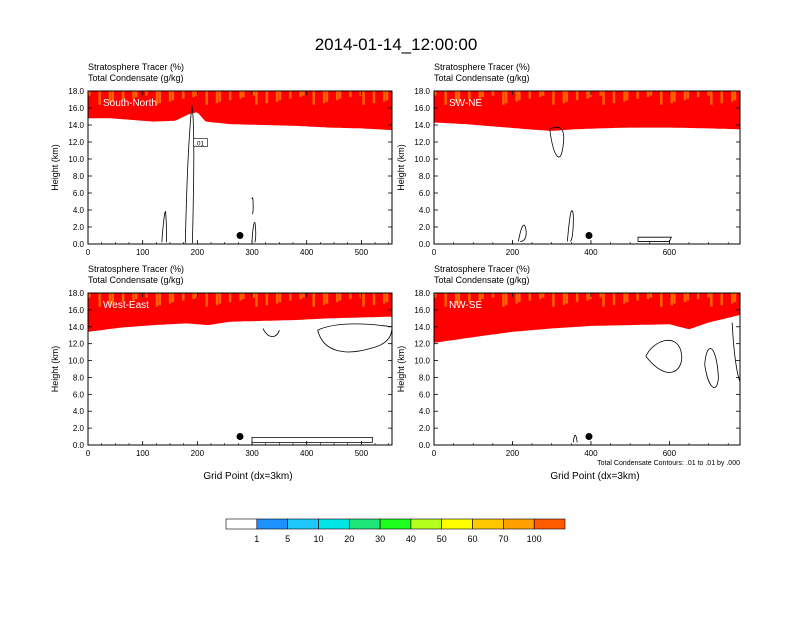 The image size is (792, 617). I want to click on y-tick-label: 14.0, so click(76, 327).